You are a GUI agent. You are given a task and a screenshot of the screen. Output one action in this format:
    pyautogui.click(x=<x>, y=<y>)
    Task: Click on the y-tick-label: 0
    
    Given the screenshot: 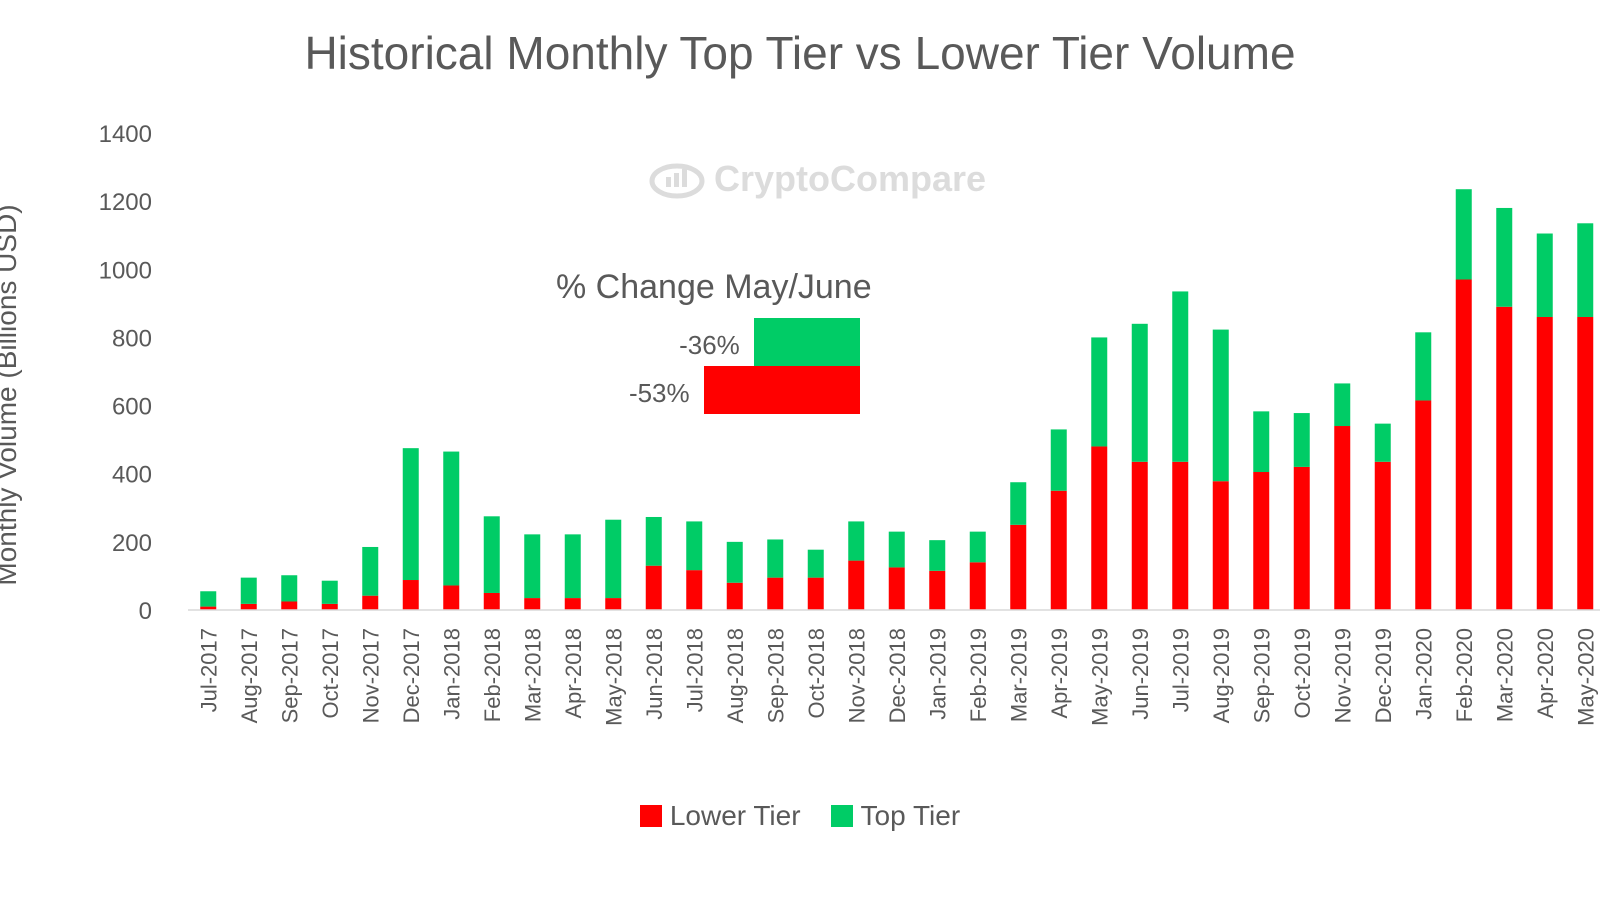 What is the action you would take?
    pyautogui.click(x=145, y=611)
    